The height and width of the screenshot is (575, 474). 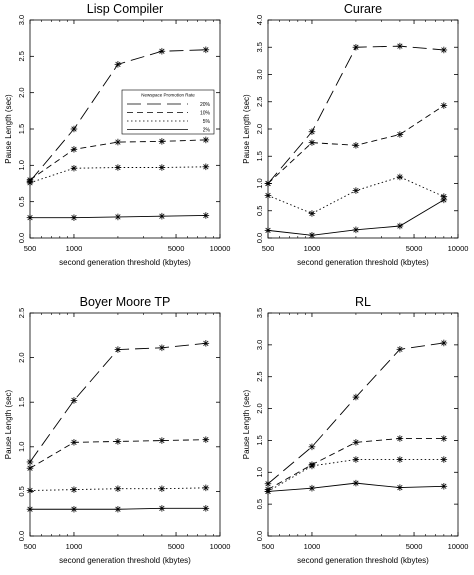 I want to click on chart-title: Boyer Moore TP, so click(x=125, y=302).